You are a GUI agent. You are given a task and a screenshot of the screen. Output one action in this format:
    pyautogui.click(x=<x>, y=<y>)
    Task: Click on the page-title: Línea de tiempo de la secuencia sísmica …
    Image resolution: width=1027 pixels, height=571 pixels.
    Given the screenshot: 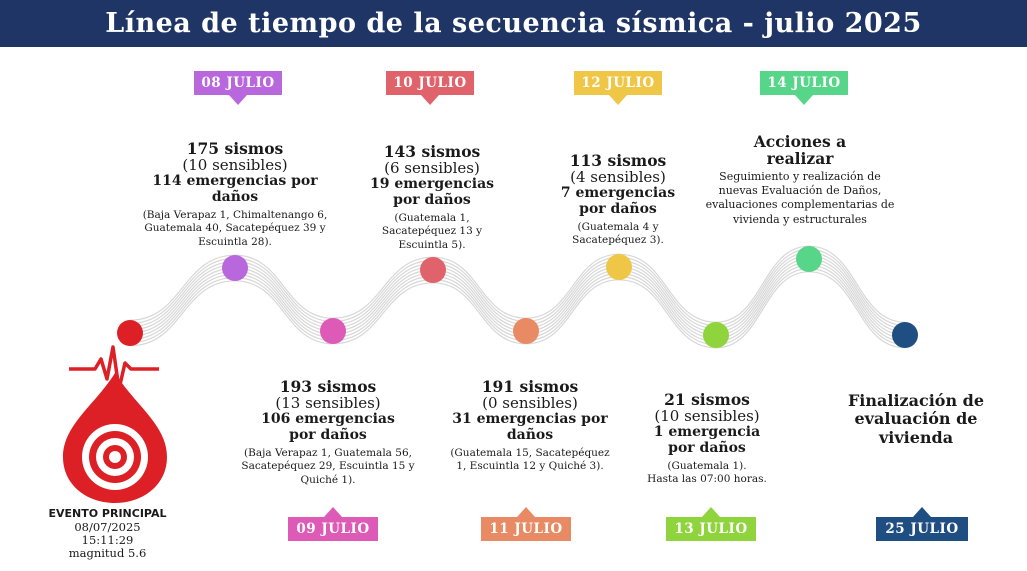 What is the action you would take?
    pyautogui.click(x=513, y=23)
    